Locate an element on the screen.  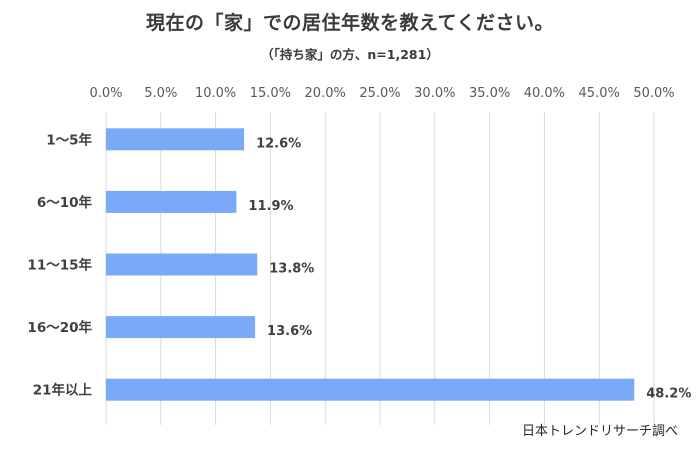
category-label: 6〜10年 is located at coordinates (65, 202).